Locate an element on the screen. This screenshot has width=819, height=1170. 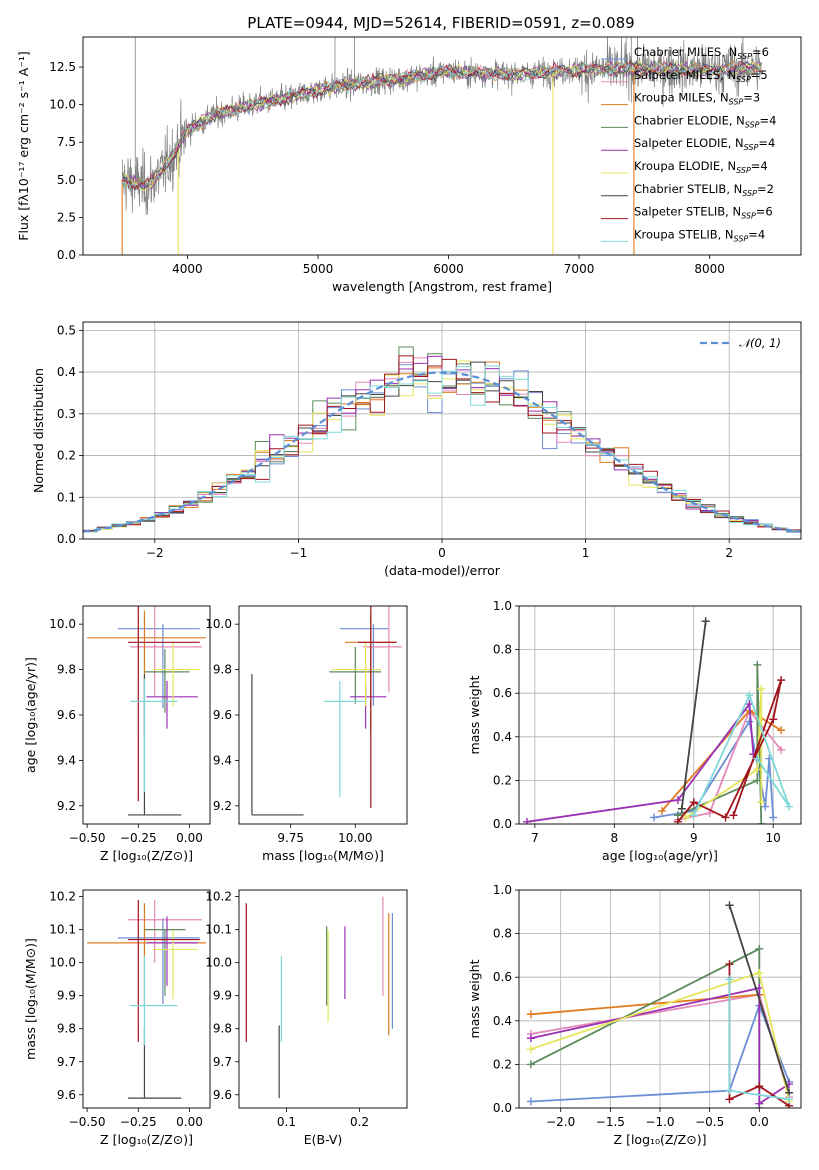
x-tick-label: 0.00 is located at coordinates (189, 838).